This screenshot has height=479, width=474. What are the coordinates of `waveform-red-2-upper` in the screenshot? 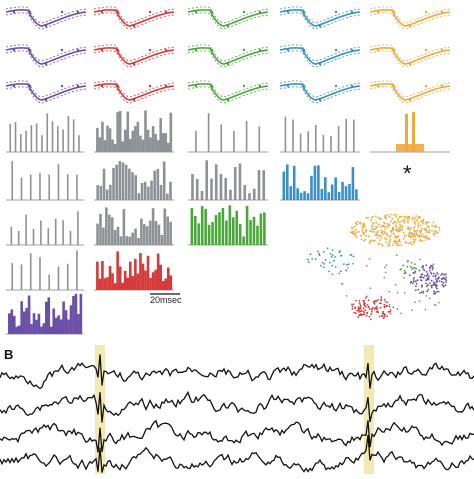 It's located at (134, 53).